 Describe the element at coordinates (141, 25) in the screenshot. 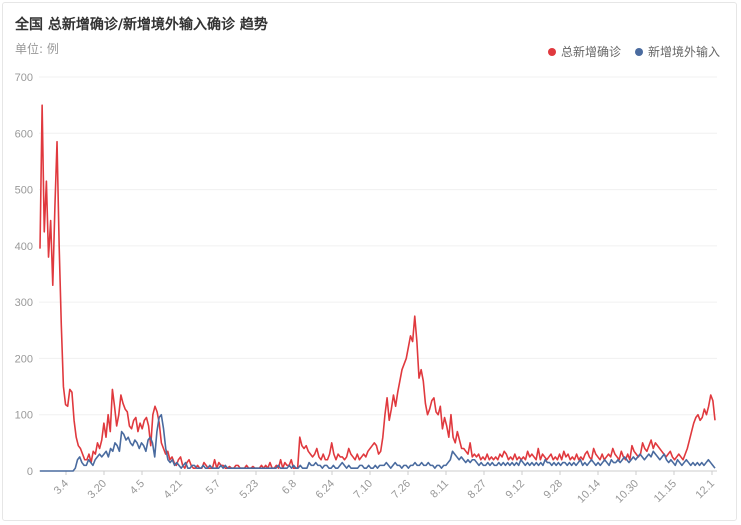

I see `chart-title: 全国 总新增确诊/新增境外输入确诊 趋势` at that location.